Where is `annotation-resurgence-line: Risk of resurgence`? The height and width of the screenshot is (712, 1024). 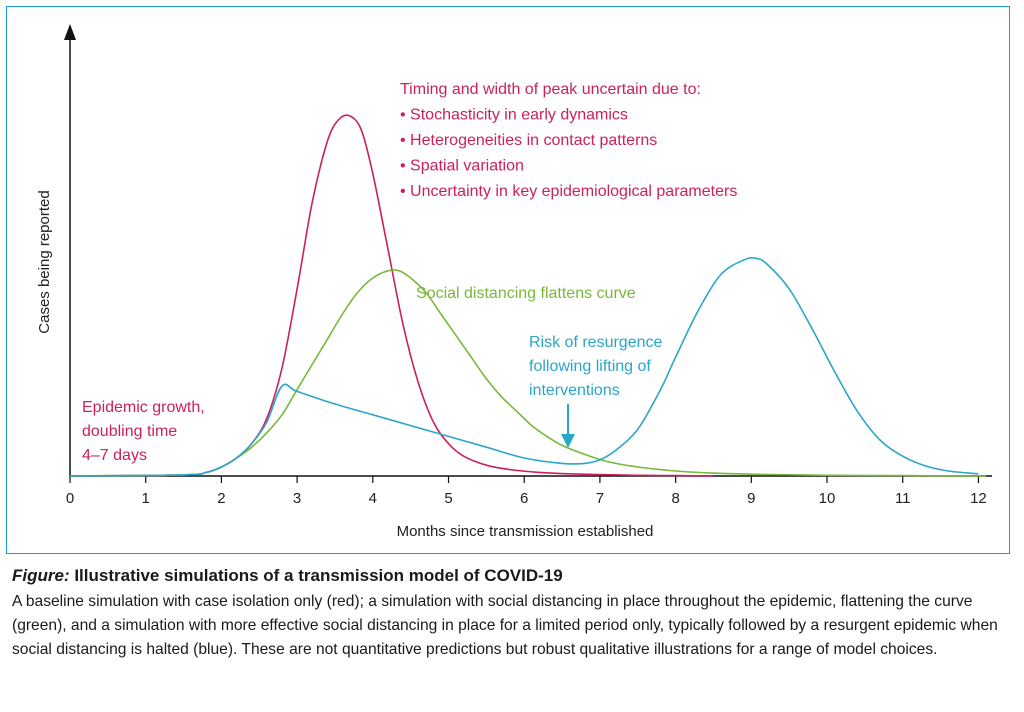 annotation-resurgence-line: Risk of resurgence is located at coordinates (595, 342).